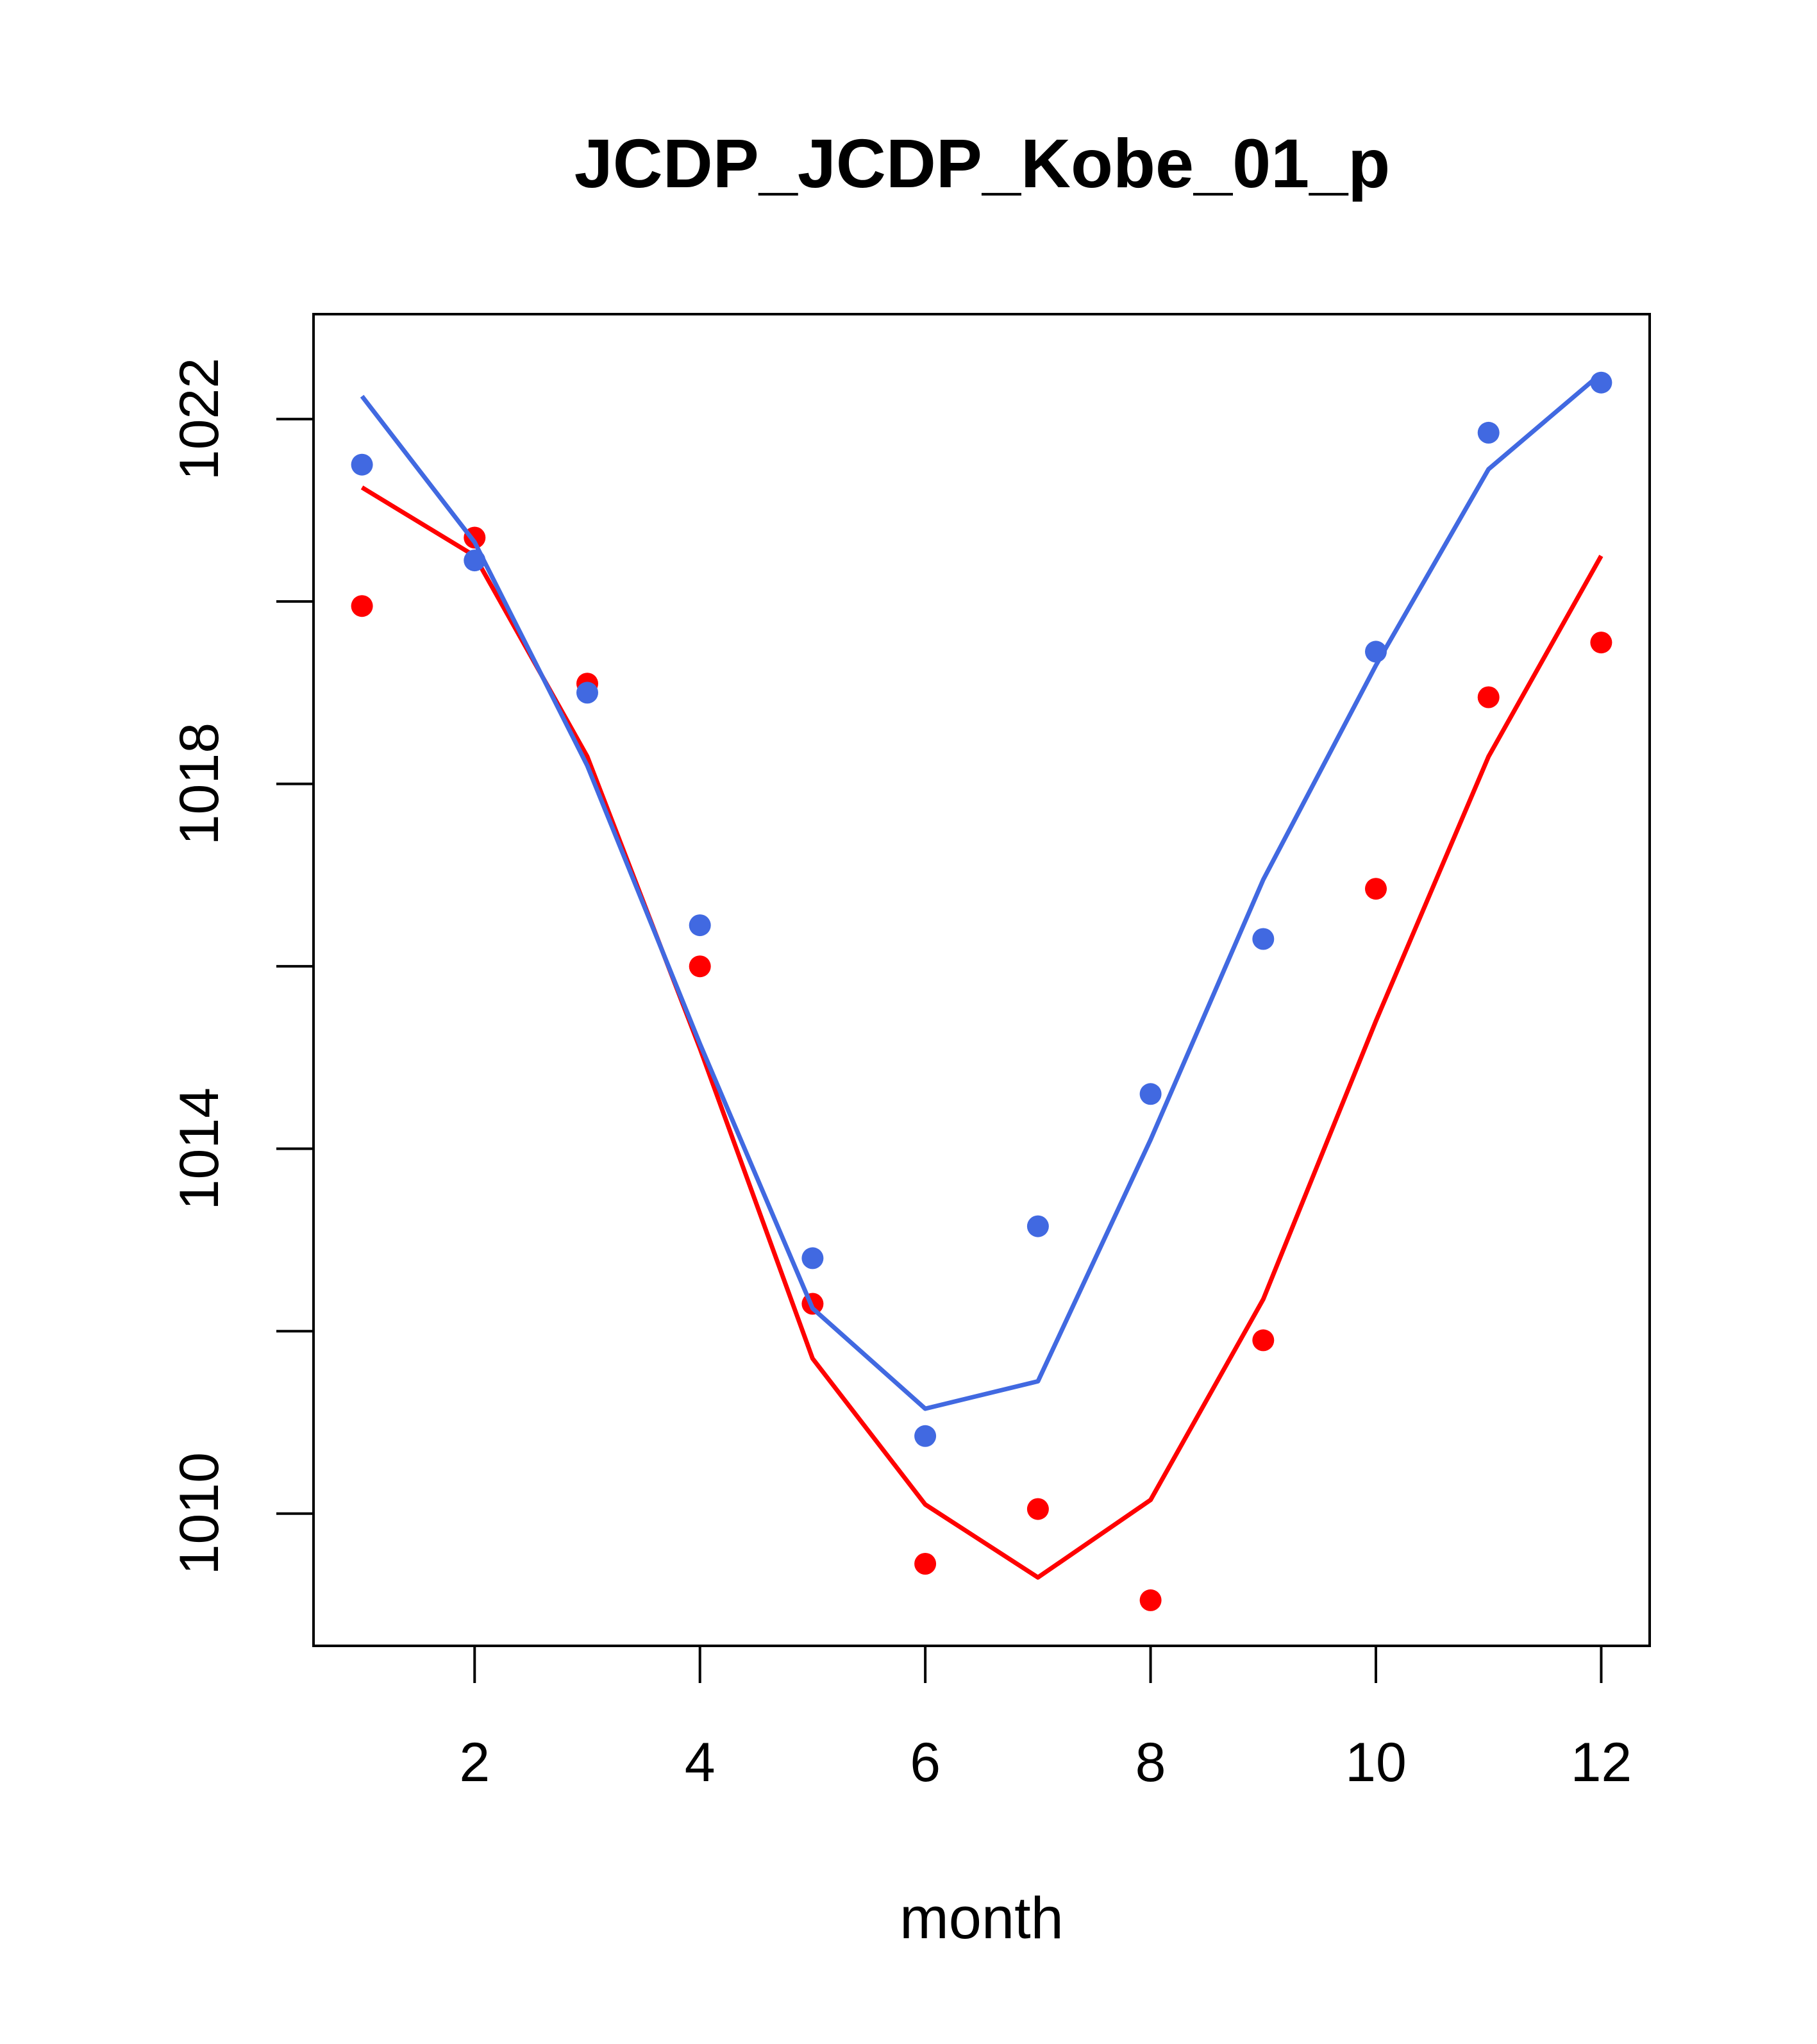 This screenshot has width=1817, height=2044. I want to click on x-tick-label: 8, so click(1150, 1763).